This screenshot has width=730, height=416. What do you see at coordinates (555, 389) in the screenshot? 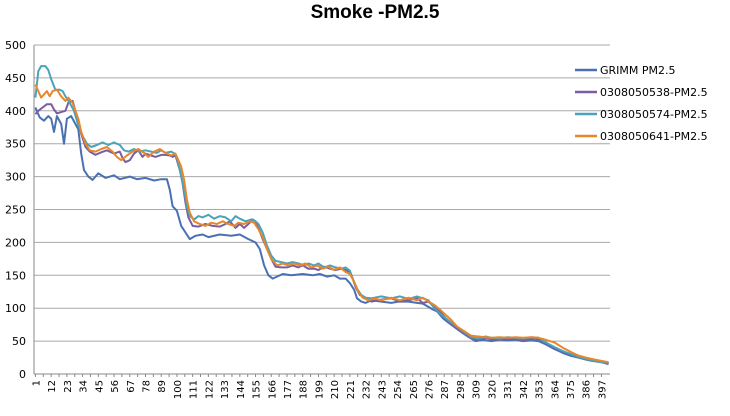
I see `x-tick-label: 364` at bounding box center [555, 389].